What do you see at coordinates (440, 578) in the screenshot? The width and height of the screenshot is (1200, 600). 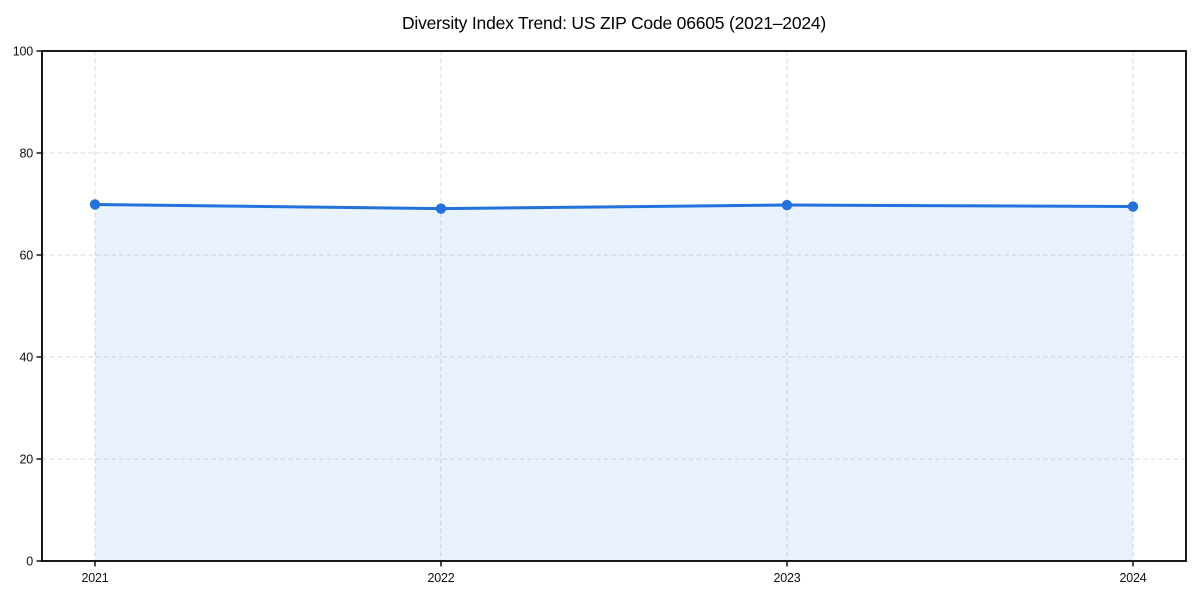 I see `x-tick-label: 2022` at bounding box center [440, 578].